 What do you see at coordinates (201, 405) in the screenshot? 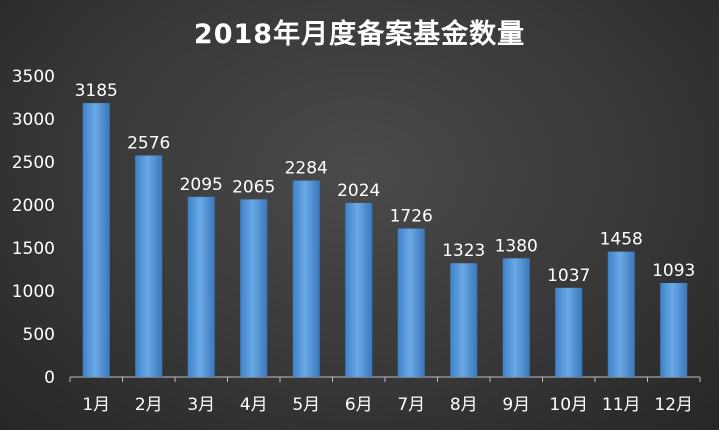
I see `x-tick-label: 3月` at bounding box center [201, 405].